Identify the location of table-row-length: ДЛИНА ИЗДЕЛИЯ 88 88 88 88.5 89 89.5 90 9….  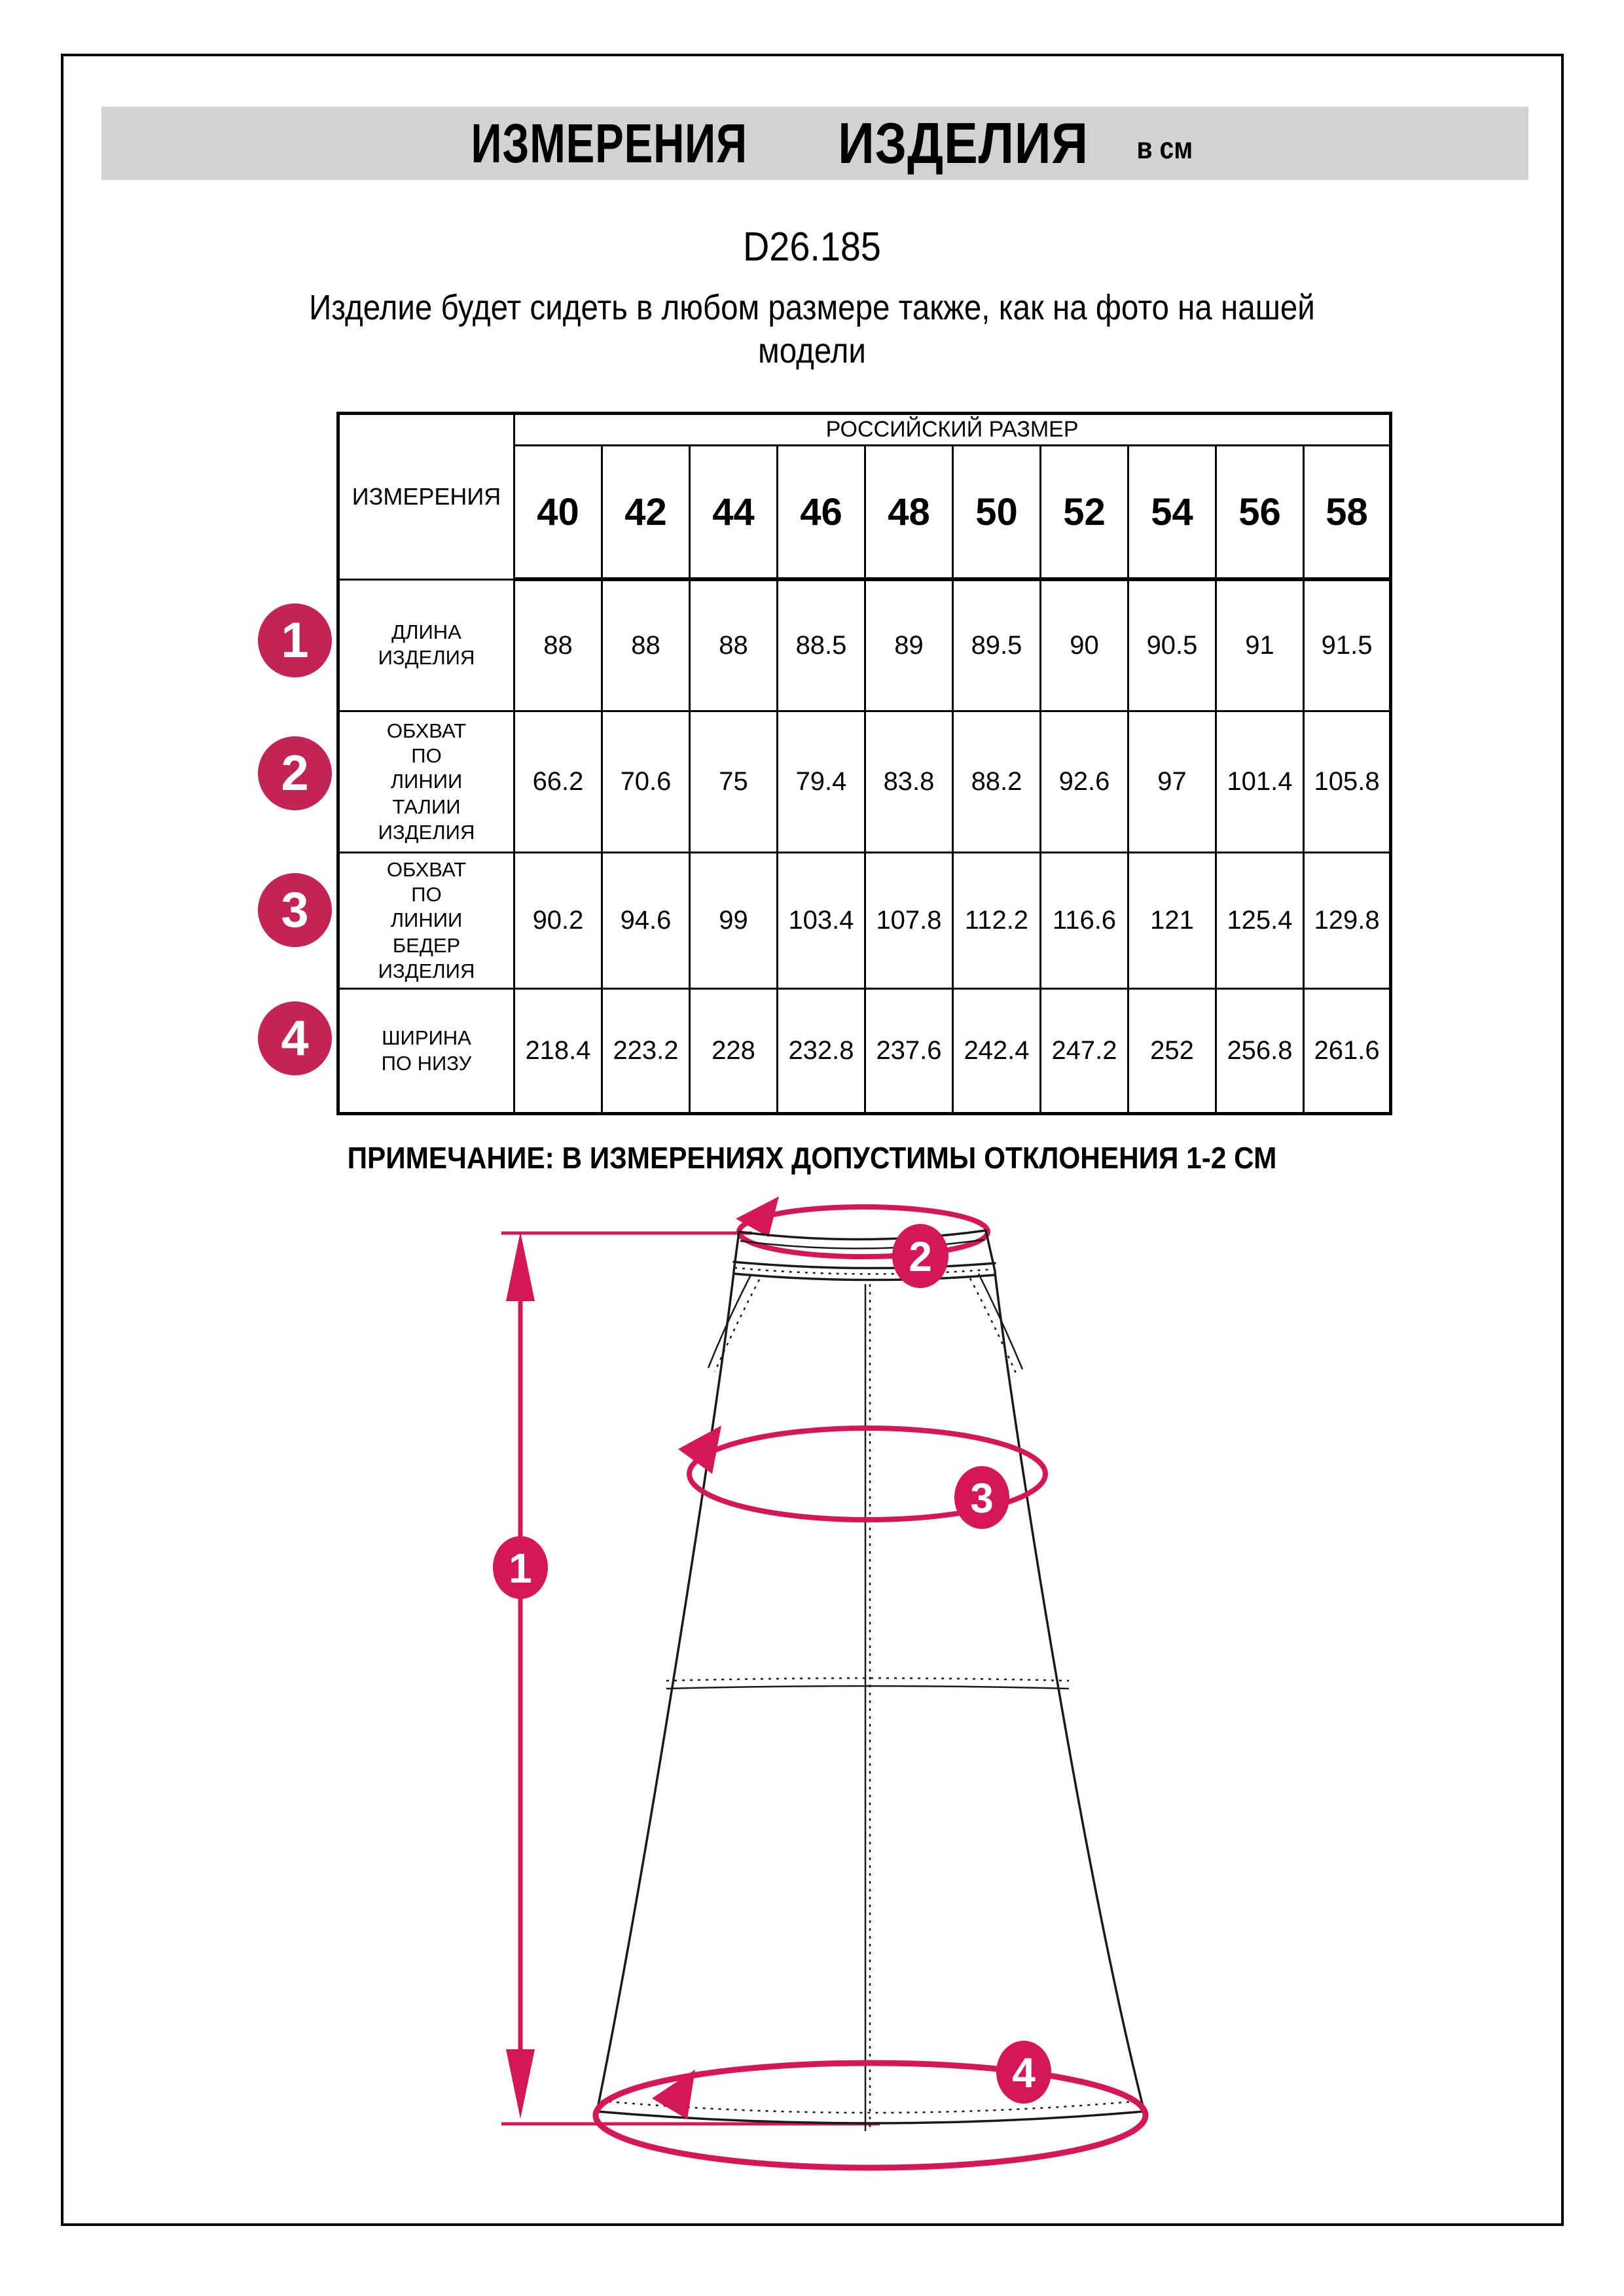
(864, 645).